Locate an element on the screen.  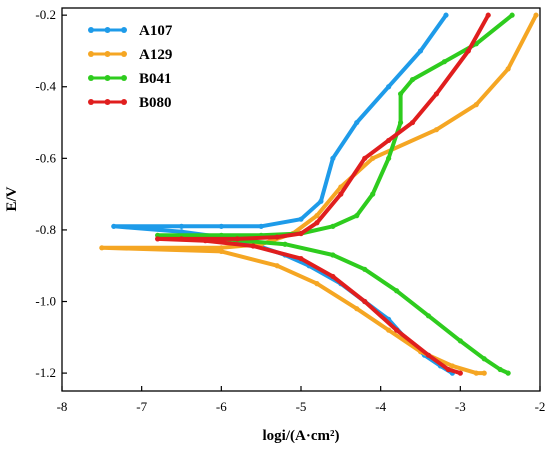
legend: A107 A129 B041 B080 is located at coordinates (130, 67).